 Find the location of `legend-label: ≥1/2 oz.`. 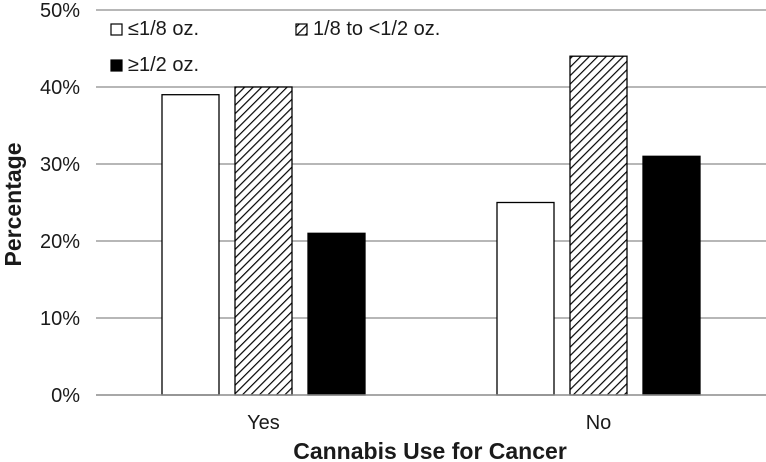

legend-label: ≥1/2 oz. is located at coordinates (163, 65).